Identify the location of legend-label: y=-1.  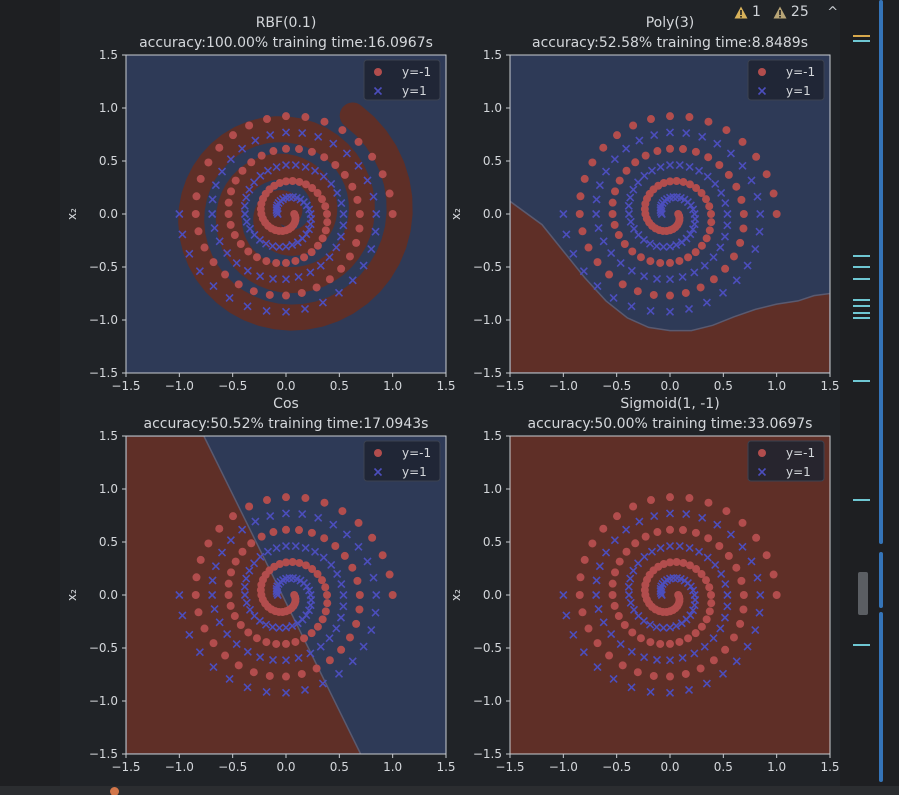
(800, 453).